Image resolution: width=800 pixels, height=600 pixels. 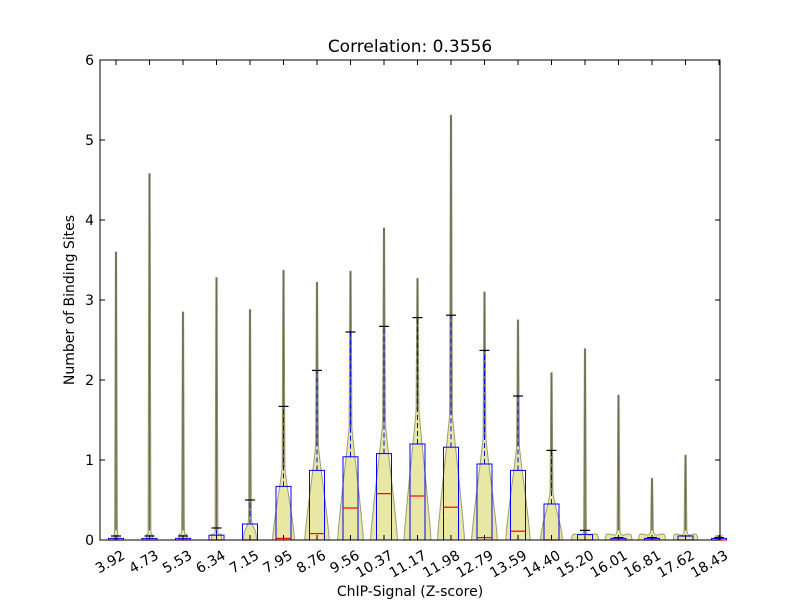 What do you see at coordinates (89, 461) in the screenshot?
I see `y-tick-label: 1` at bounding box center [89, 461].